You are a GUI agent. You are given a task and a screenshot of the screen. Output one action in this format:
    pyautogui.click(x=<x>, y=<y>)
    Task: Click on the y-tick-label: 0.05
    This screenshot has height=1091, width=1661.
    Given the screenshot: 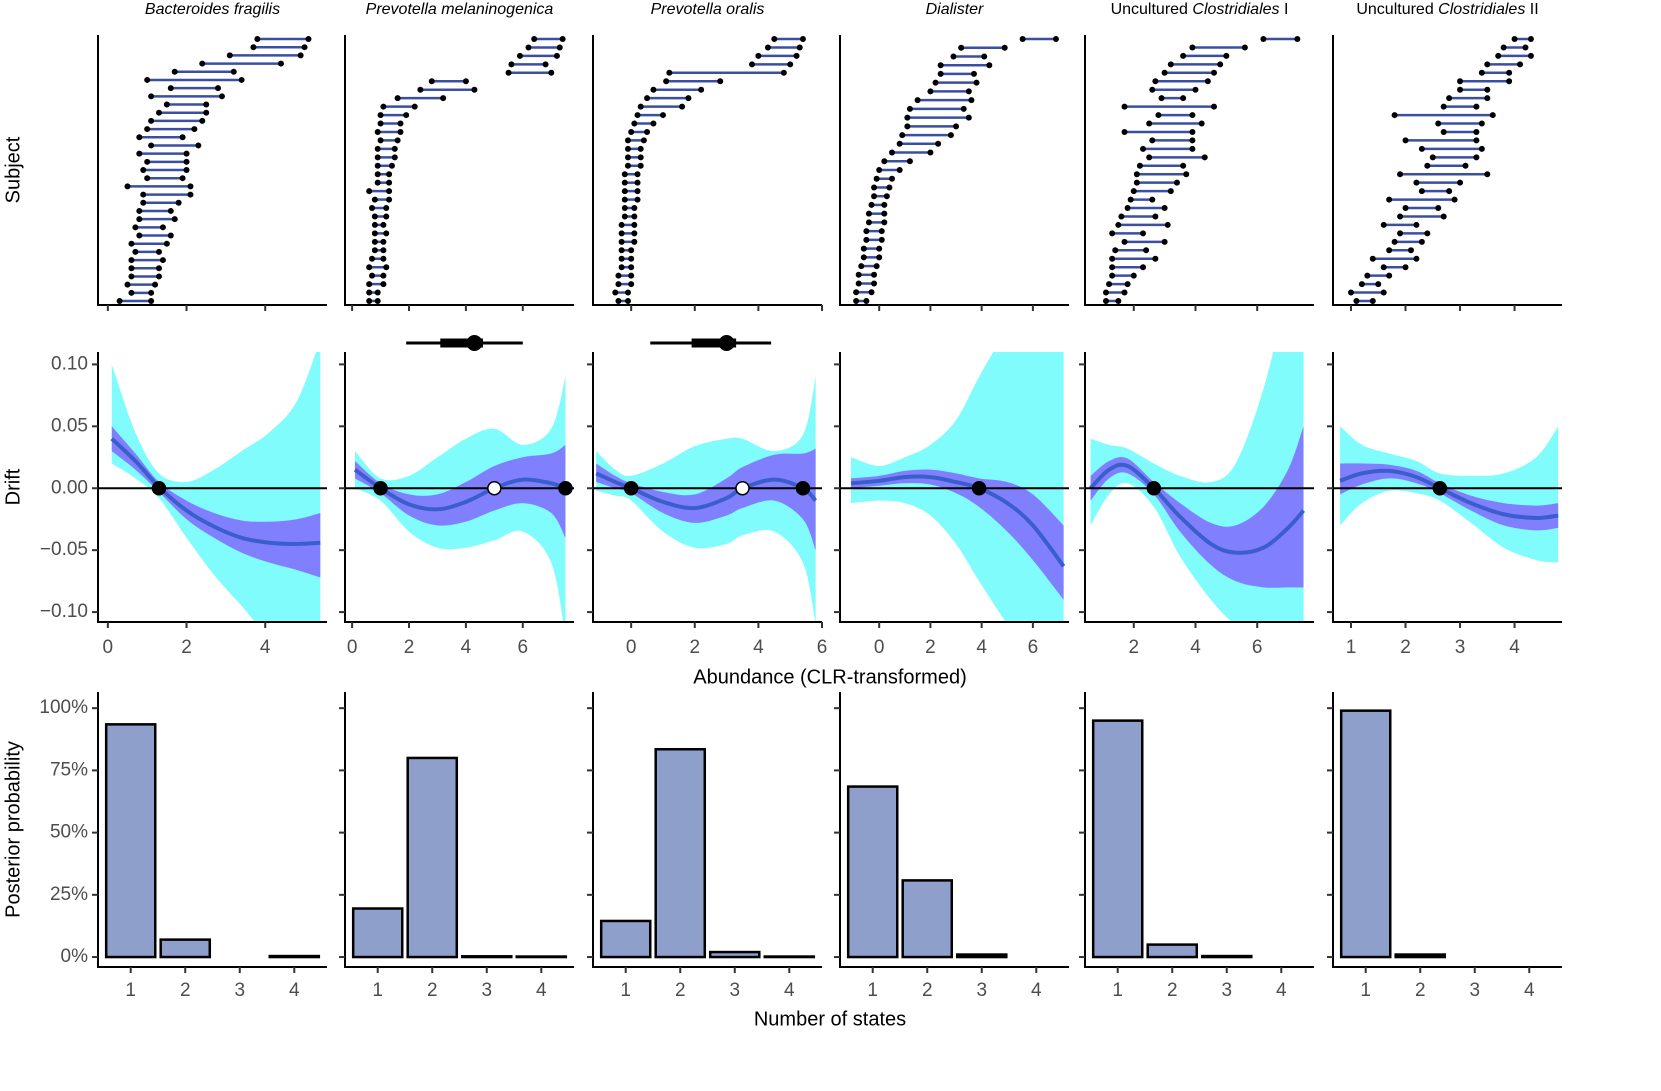 What is the action you would take?
    pyautogui.click(x=69, y=425)
    